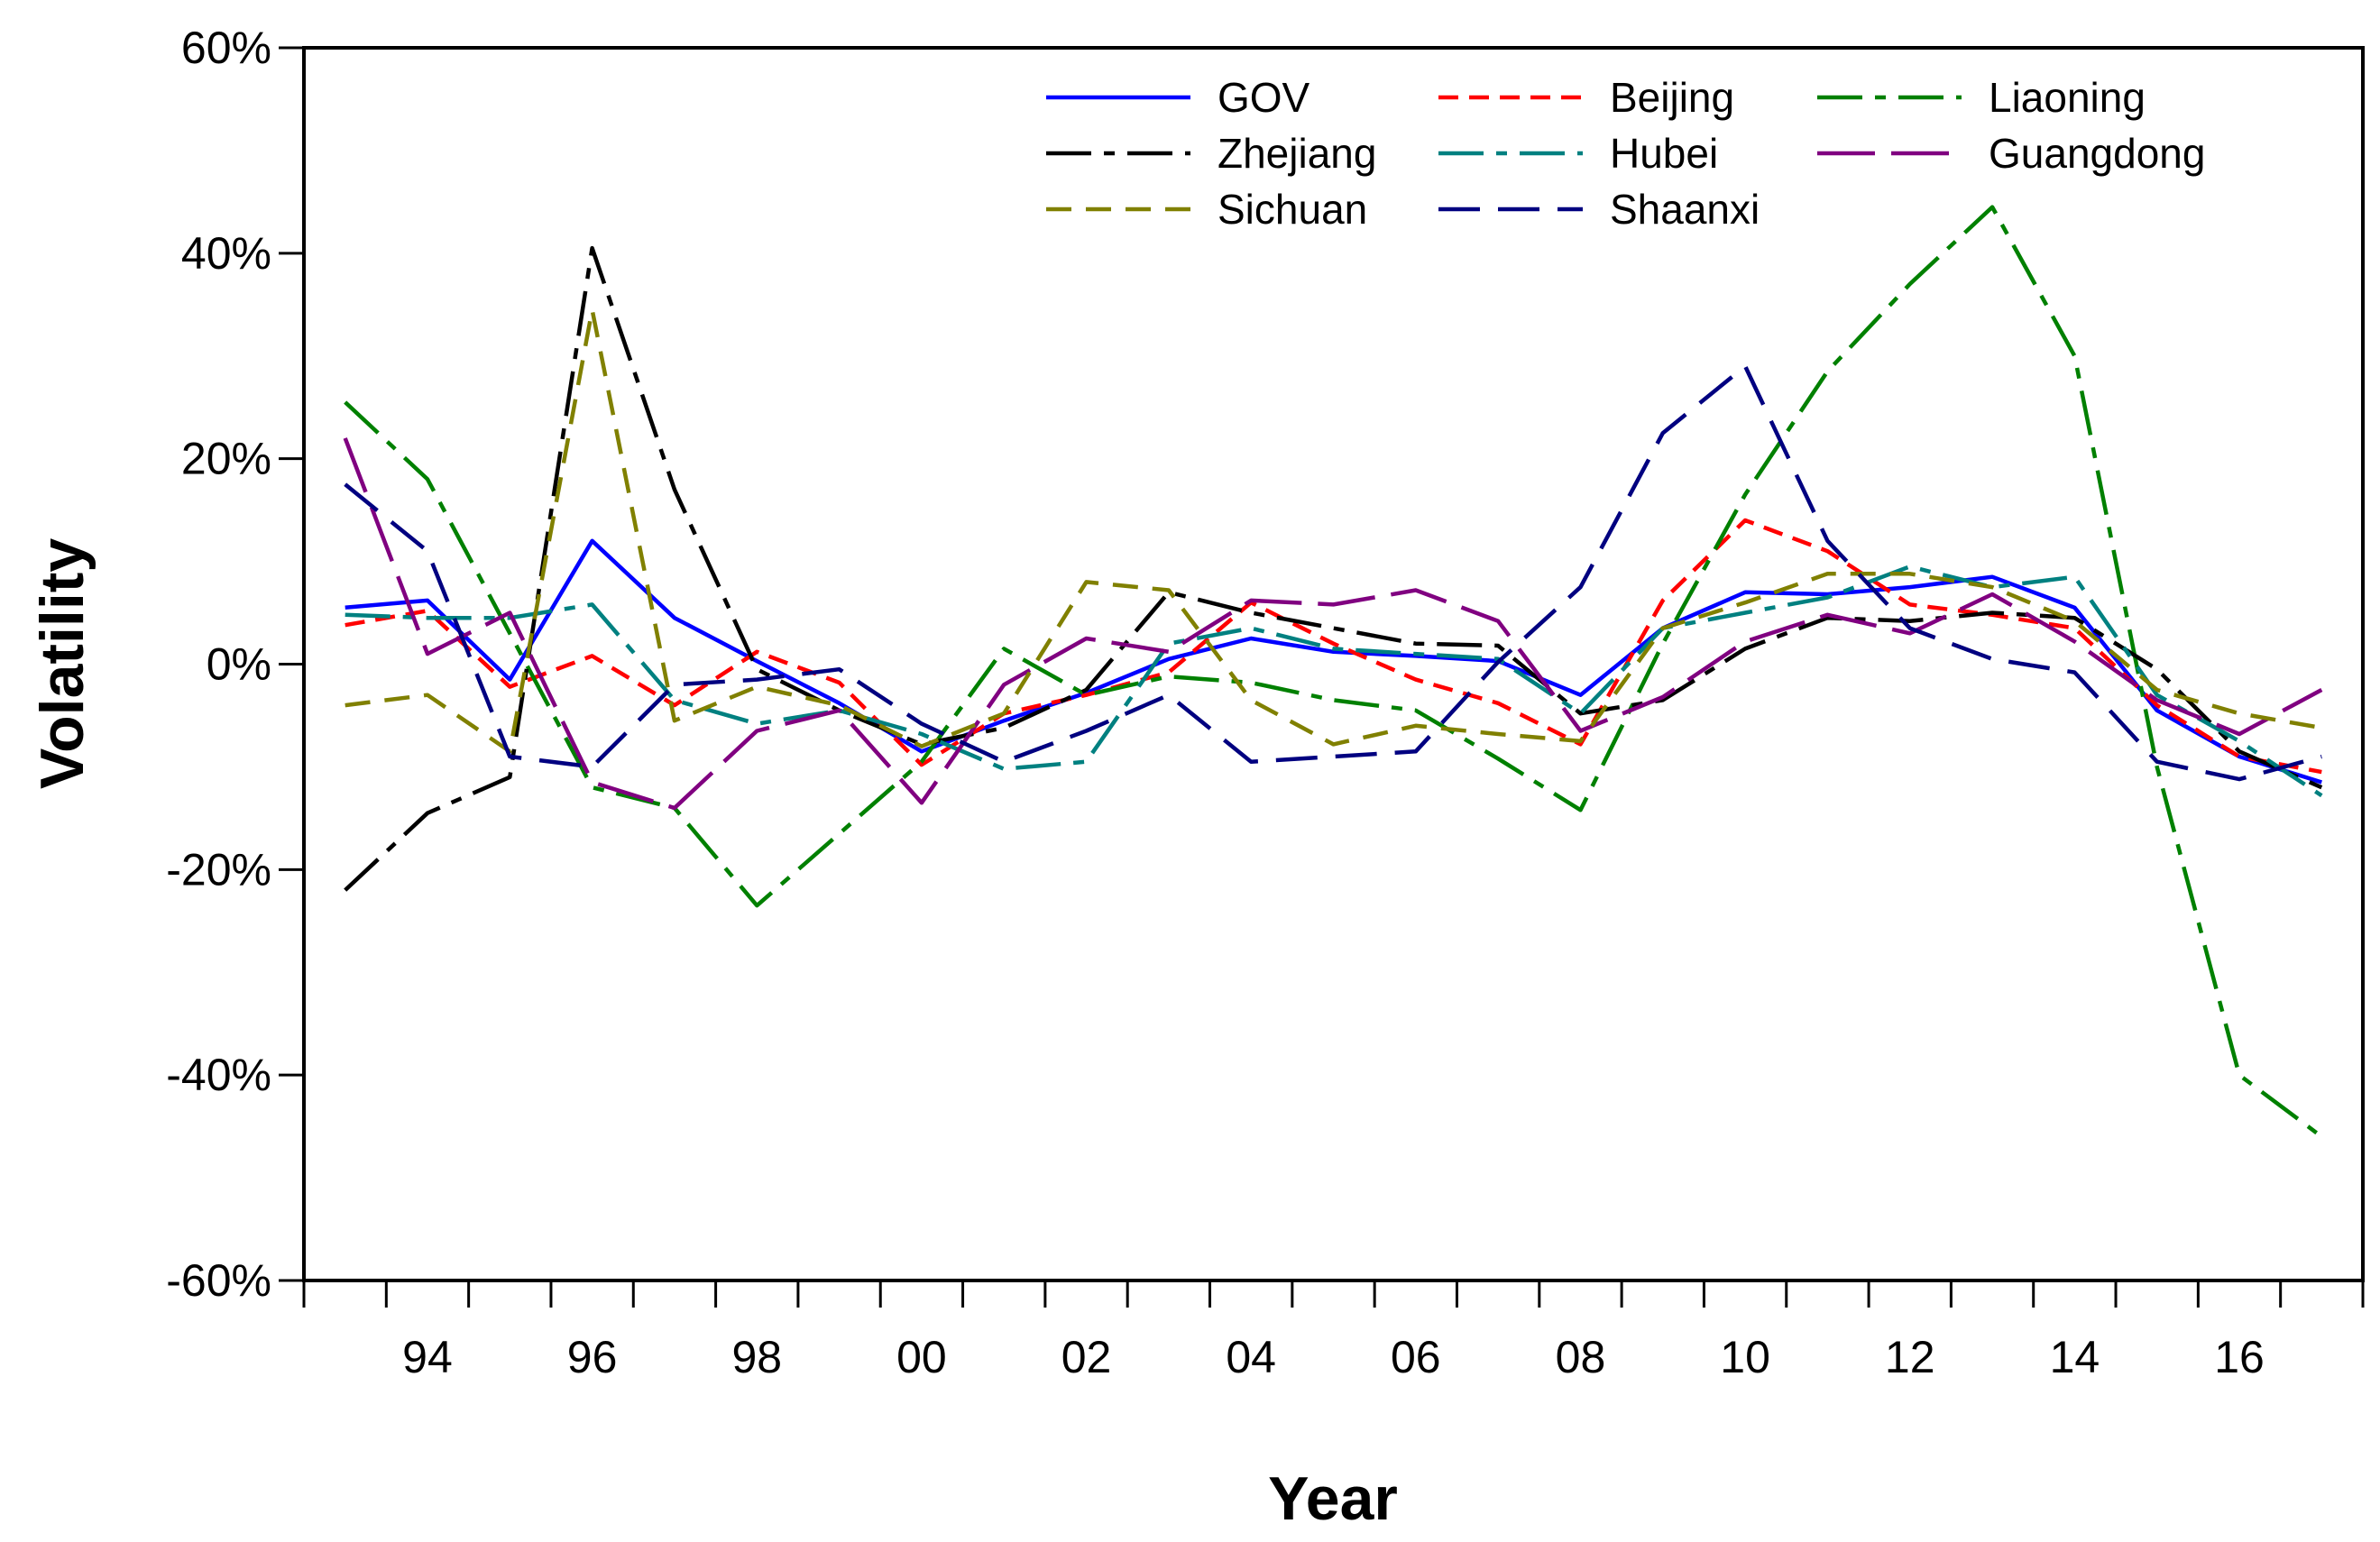 The width and height of the screenshot is (2380, 1542). Describe the element at coordinates (226, 459) in the screenshot. I see `y-tick-label: 20%` at that location.